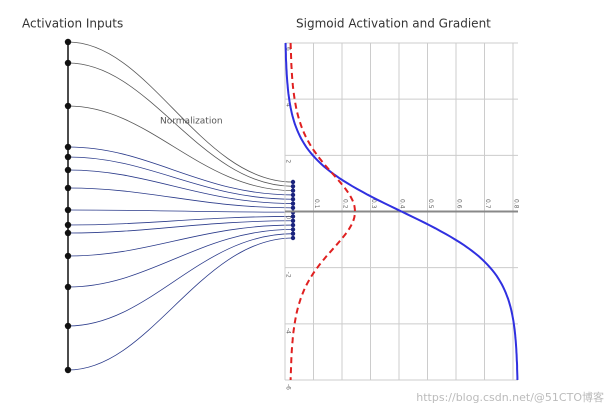 The width and height of the screenshot is (609, 415). I want to click on value-label: 0.6, so click(459, 204).